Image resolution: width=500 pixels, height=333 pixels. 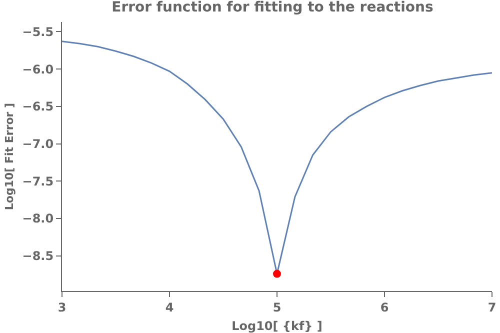 What do you see at coordinates (38, 256) in the screenshot?
I see `y-tick-label: −8.5` at bounding box center [38, 256].